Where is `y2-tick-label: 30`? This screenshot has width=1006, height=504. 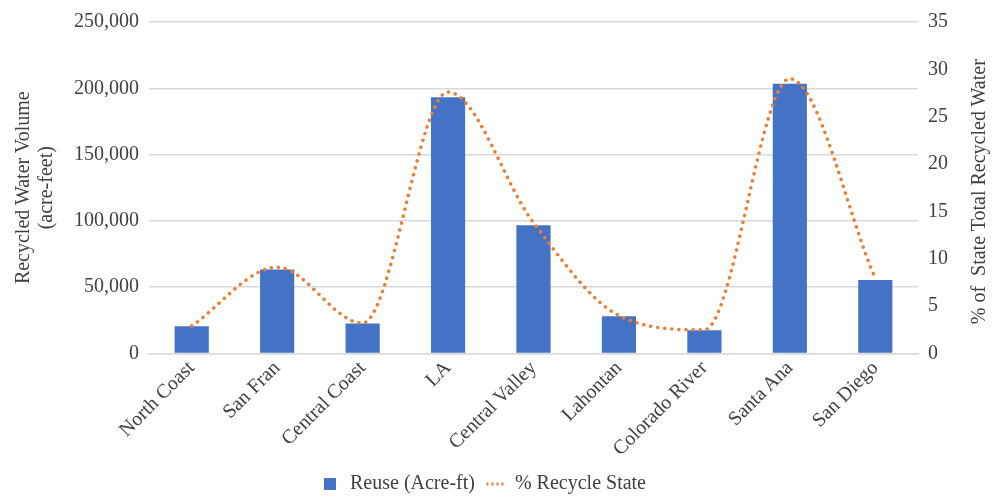
y2-tick-label: 30 is located at coordinates (938, 67).